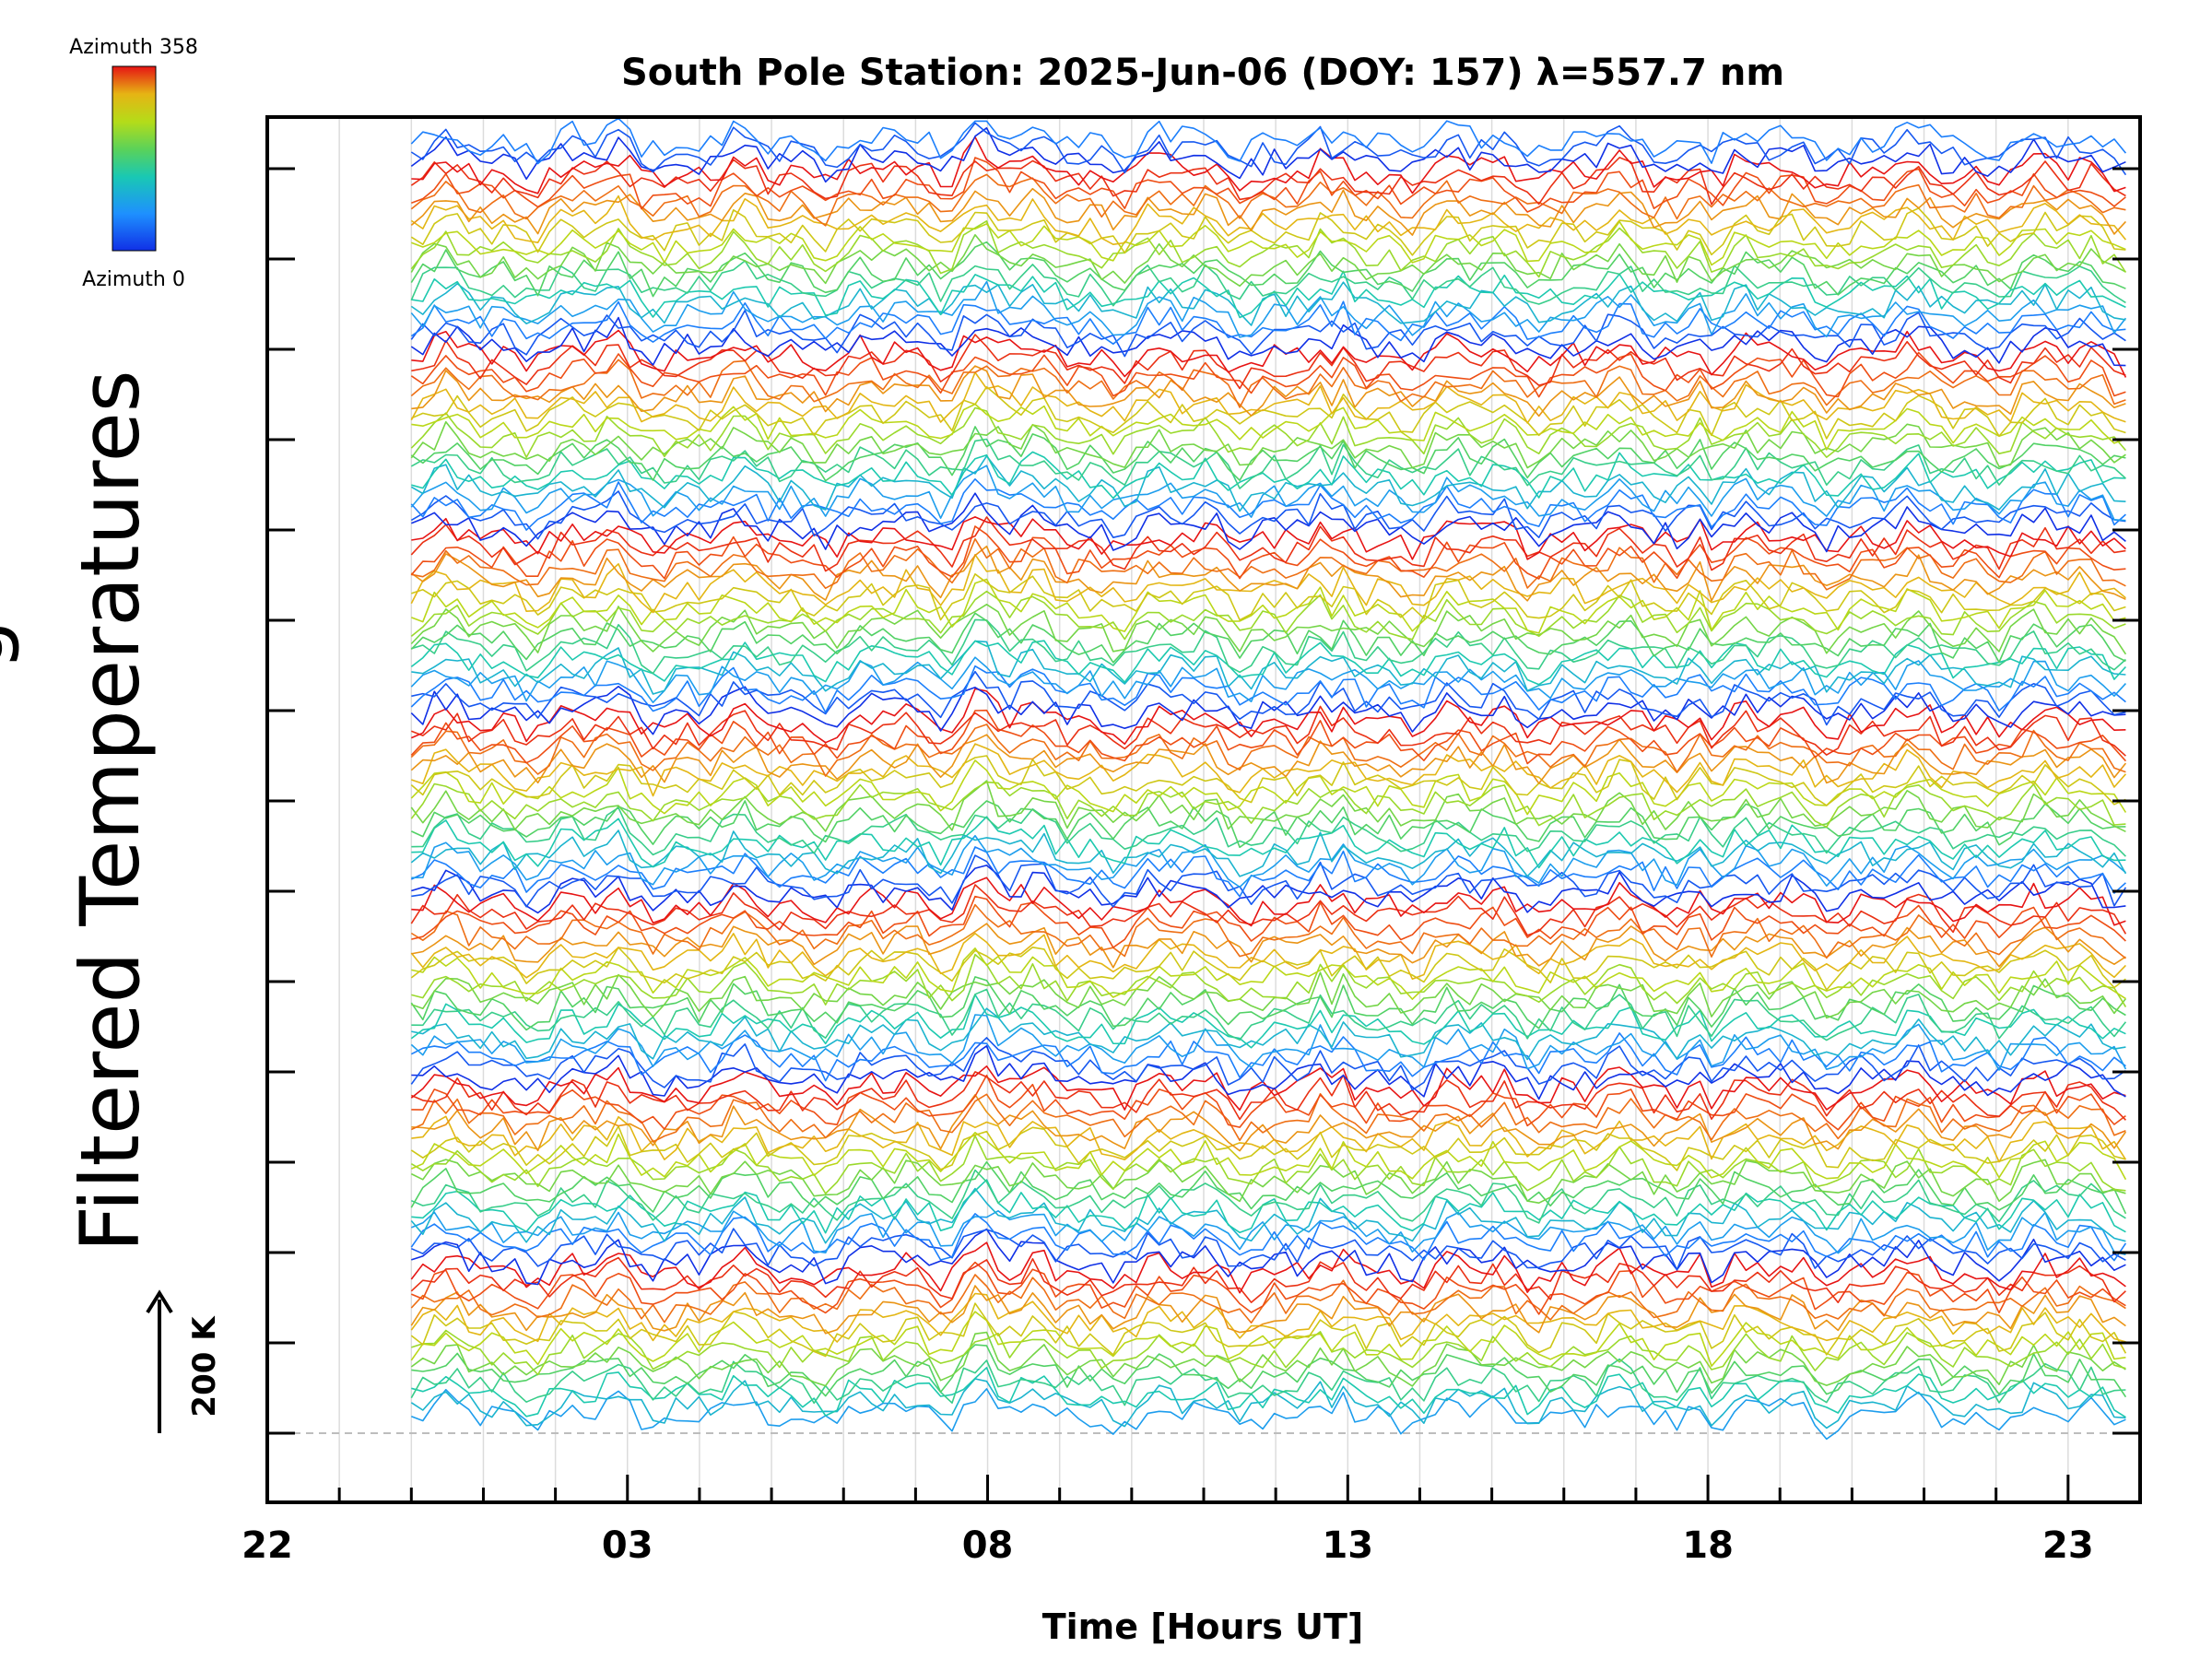 This screenshot has width=2212, height=1659. I want to click on legend-colorbar, so click(134, 158).